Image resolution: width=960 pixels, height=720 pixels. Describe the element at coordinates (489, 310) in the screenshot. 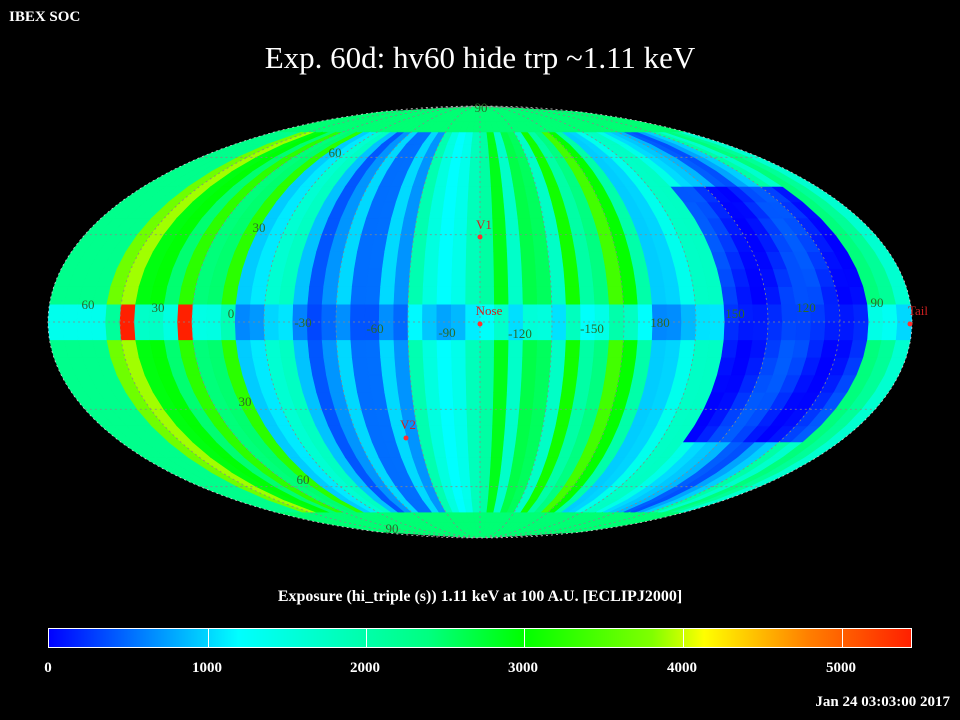

I see `marker-label-nose: Nose` at that location.